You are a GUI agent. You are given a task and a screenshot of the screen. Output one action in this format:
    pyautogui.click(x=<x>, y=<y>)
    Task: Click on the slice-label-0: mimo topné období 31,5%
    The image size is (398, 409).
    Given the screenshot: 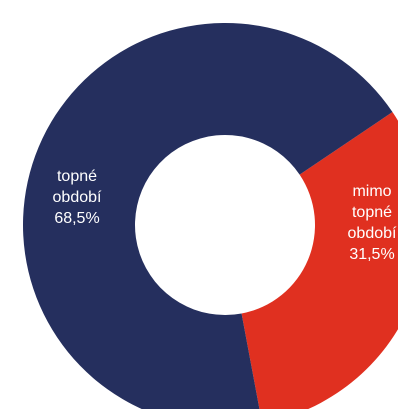 What is the action you would take?
    pyautogui.click(x=372, y=223)
    